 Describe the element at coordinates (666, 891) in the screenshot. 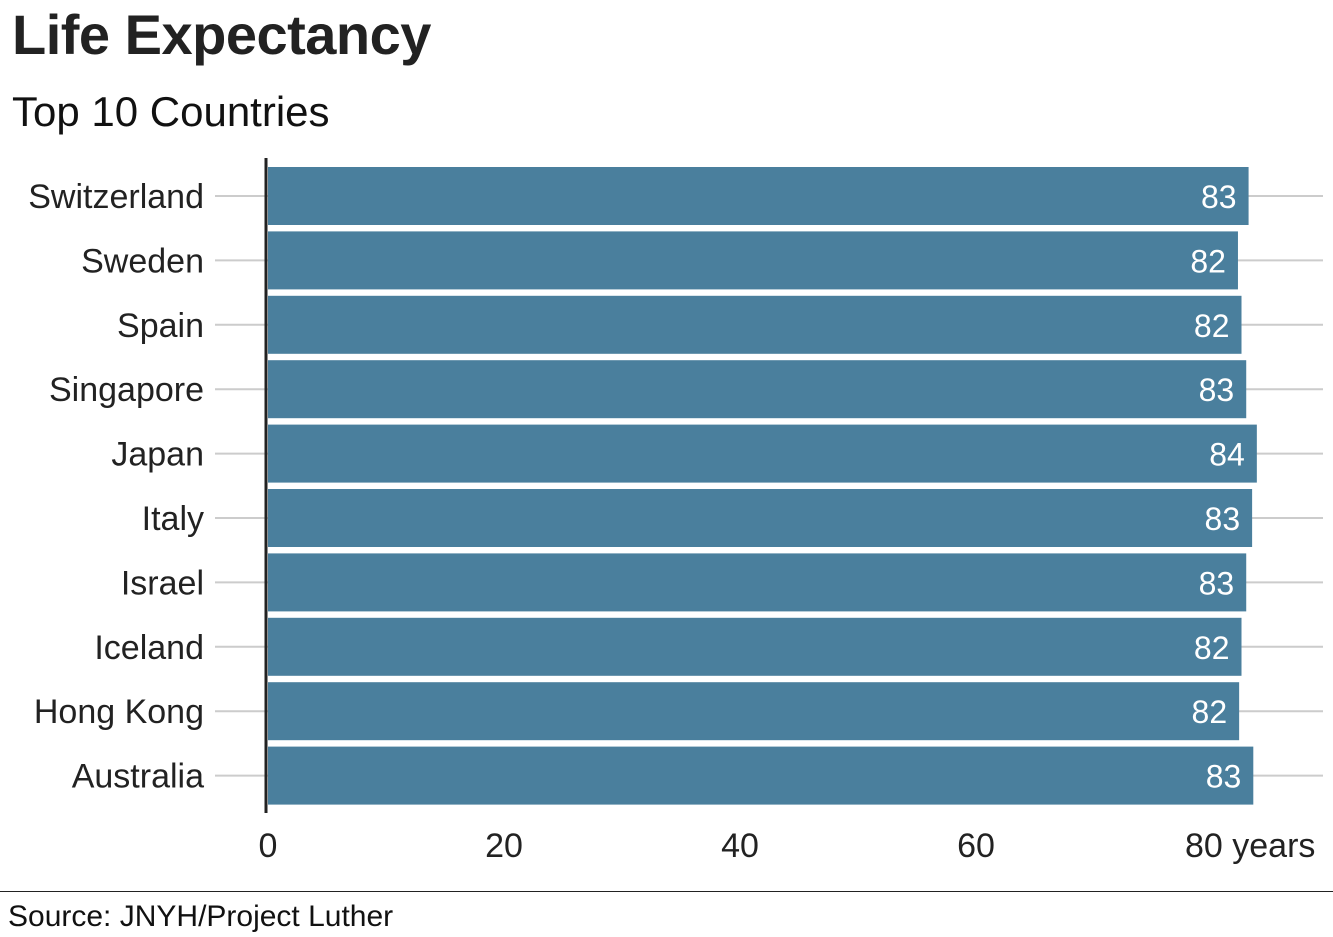

I see `source-divider` at that location.